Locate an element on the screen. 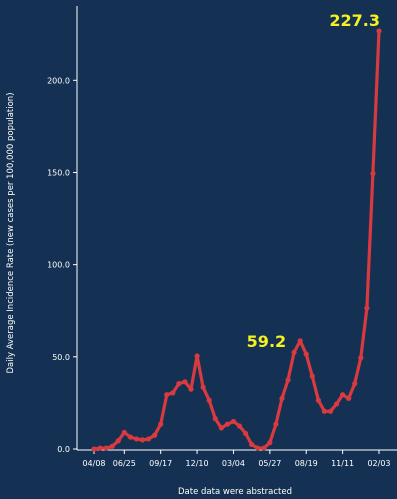 The height and width of the screenshot is (499, 397). x-tick-label: 06/25 is located at coordinates (124, 463).